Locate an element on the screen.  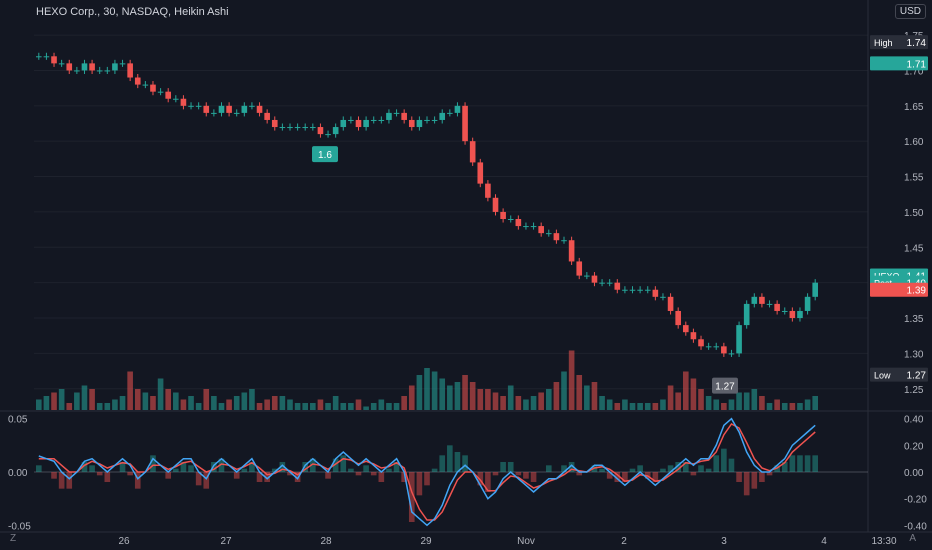
osc-left-tick-label: 0.00 is located at coordinates (18, 473).